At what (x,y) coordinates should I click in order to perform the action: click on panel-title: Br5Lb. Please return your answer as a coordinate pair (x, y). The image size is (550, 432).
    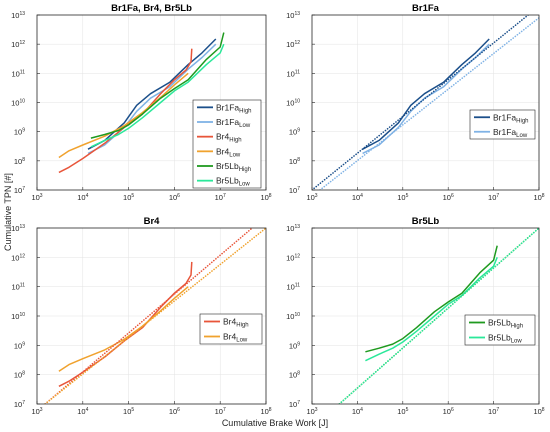
    Looking at the image, I should click on (426, 221).